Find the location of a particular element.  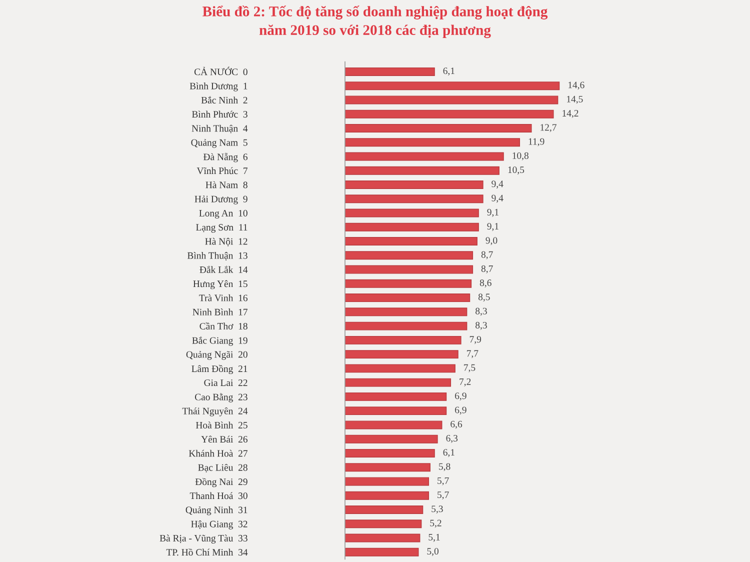

y-tick-label: Bình Phước 3 is located at coordinates (220, 114).